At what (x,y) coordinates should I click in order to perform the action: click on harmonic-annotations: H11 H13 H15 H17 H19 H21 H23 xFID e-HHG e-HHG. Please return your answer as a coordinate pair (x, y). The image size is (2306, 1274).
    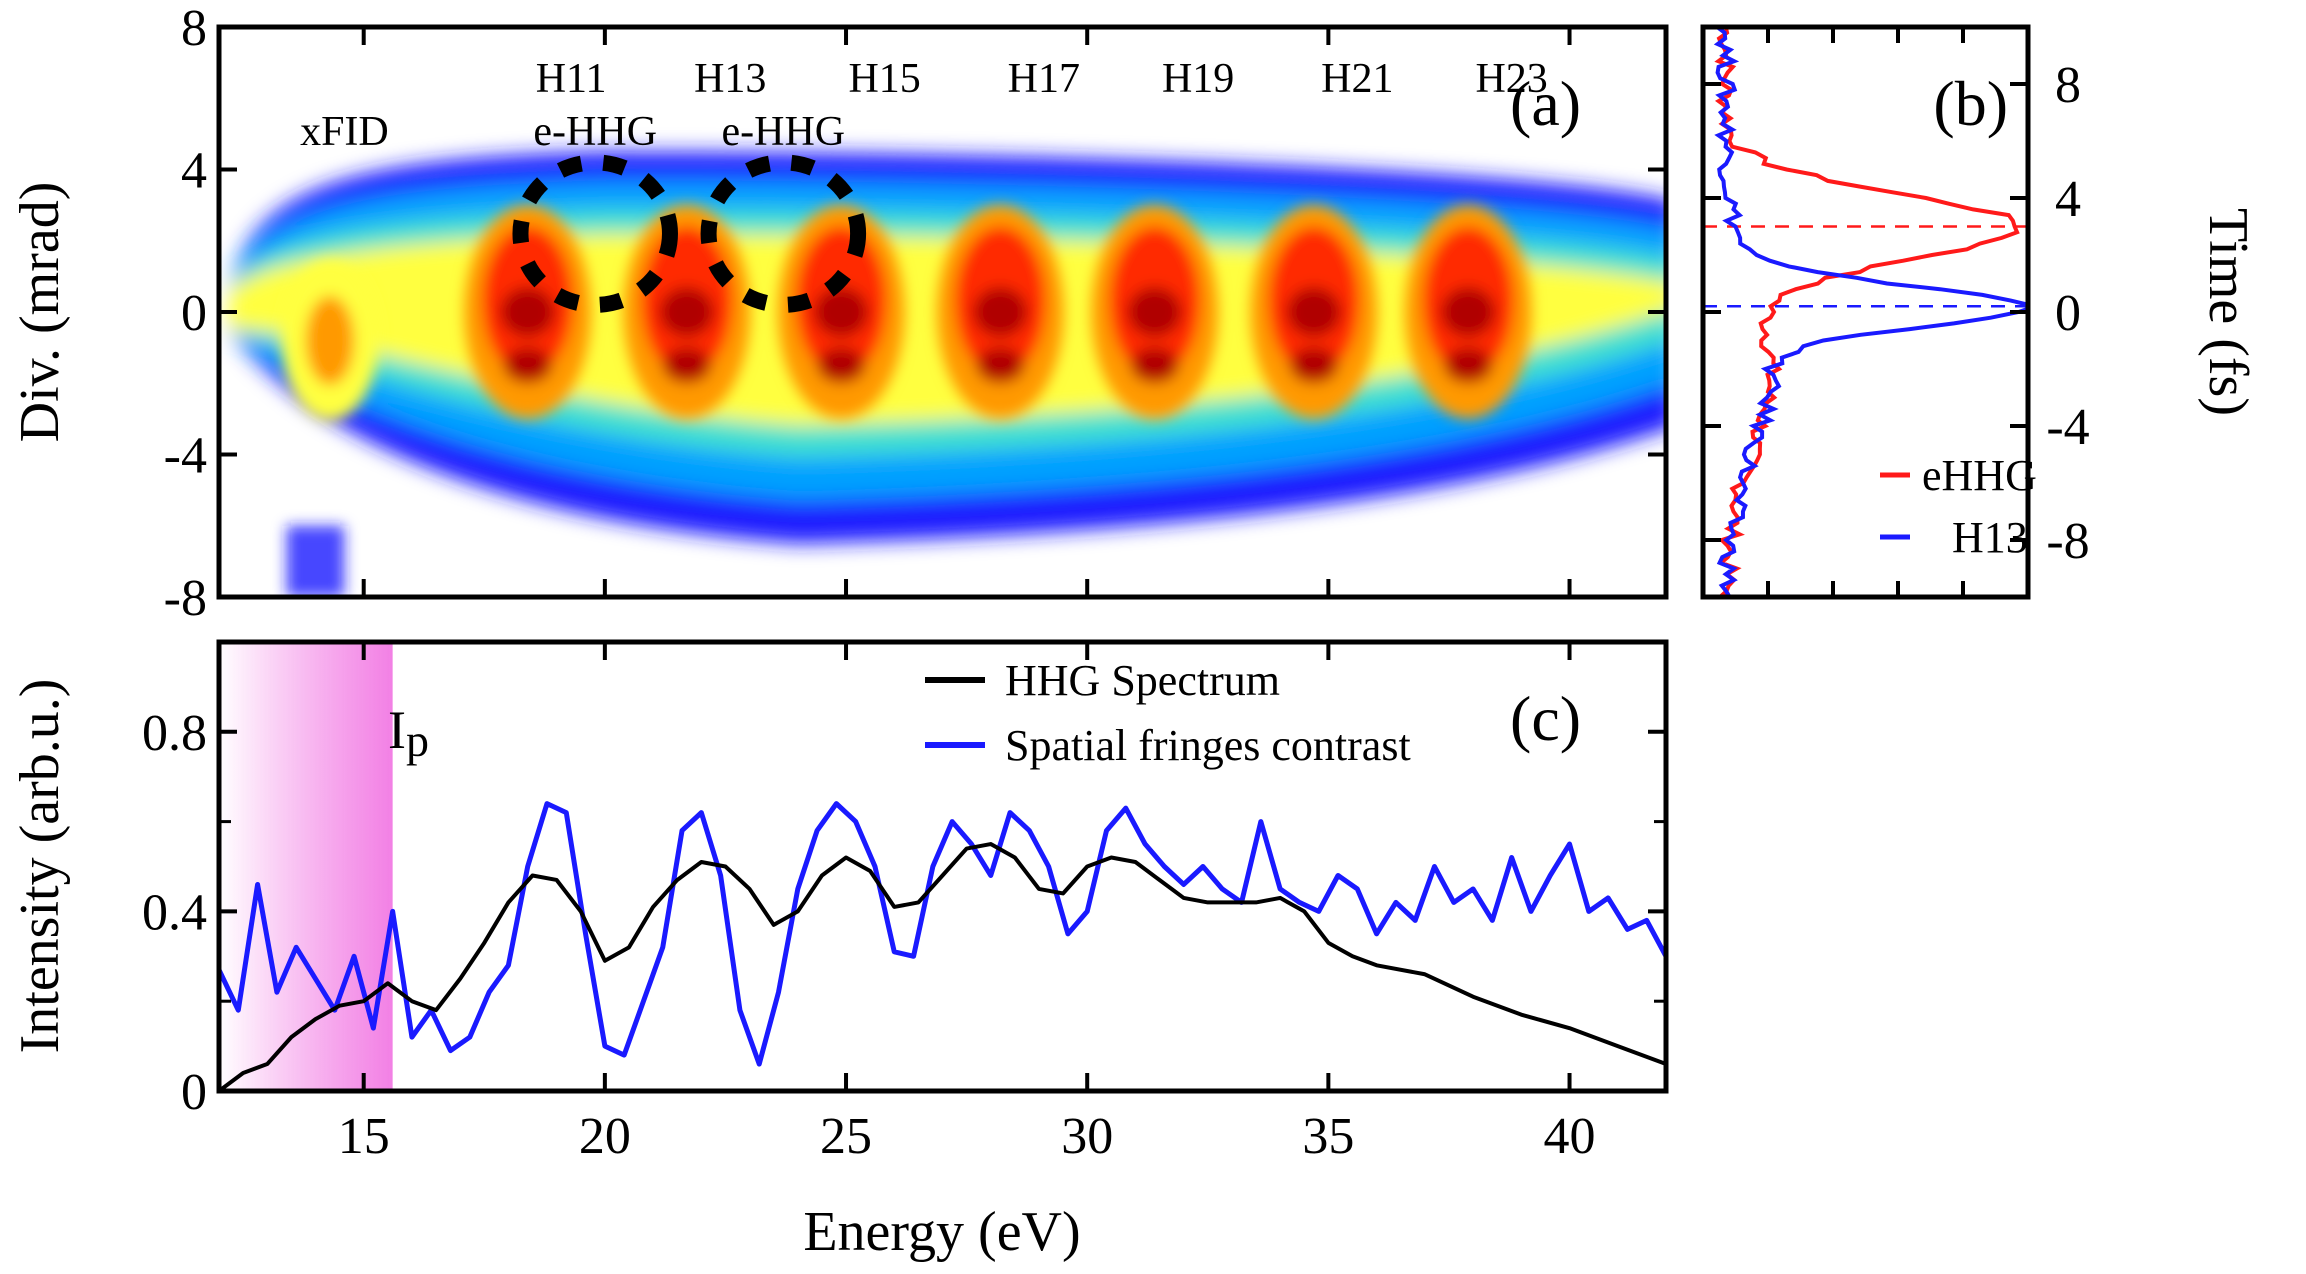
    Looking at the image, I should click on (924, 105).